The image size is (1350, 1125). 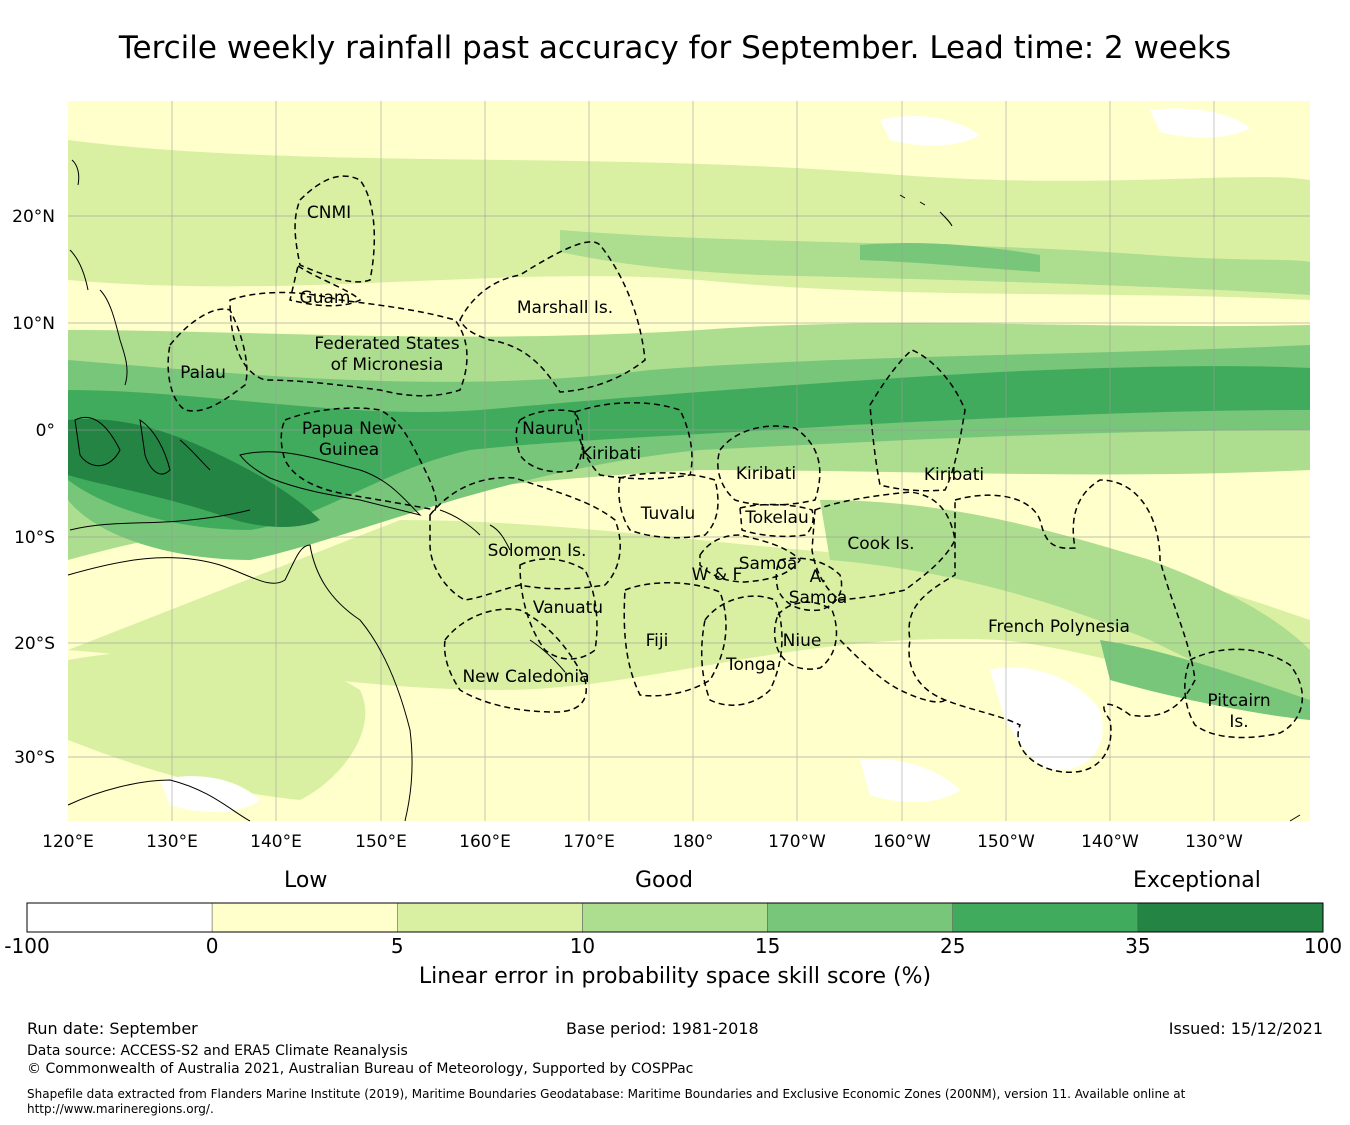 I want to click on region-label: Solomon Is., so click(x=537, y=551).